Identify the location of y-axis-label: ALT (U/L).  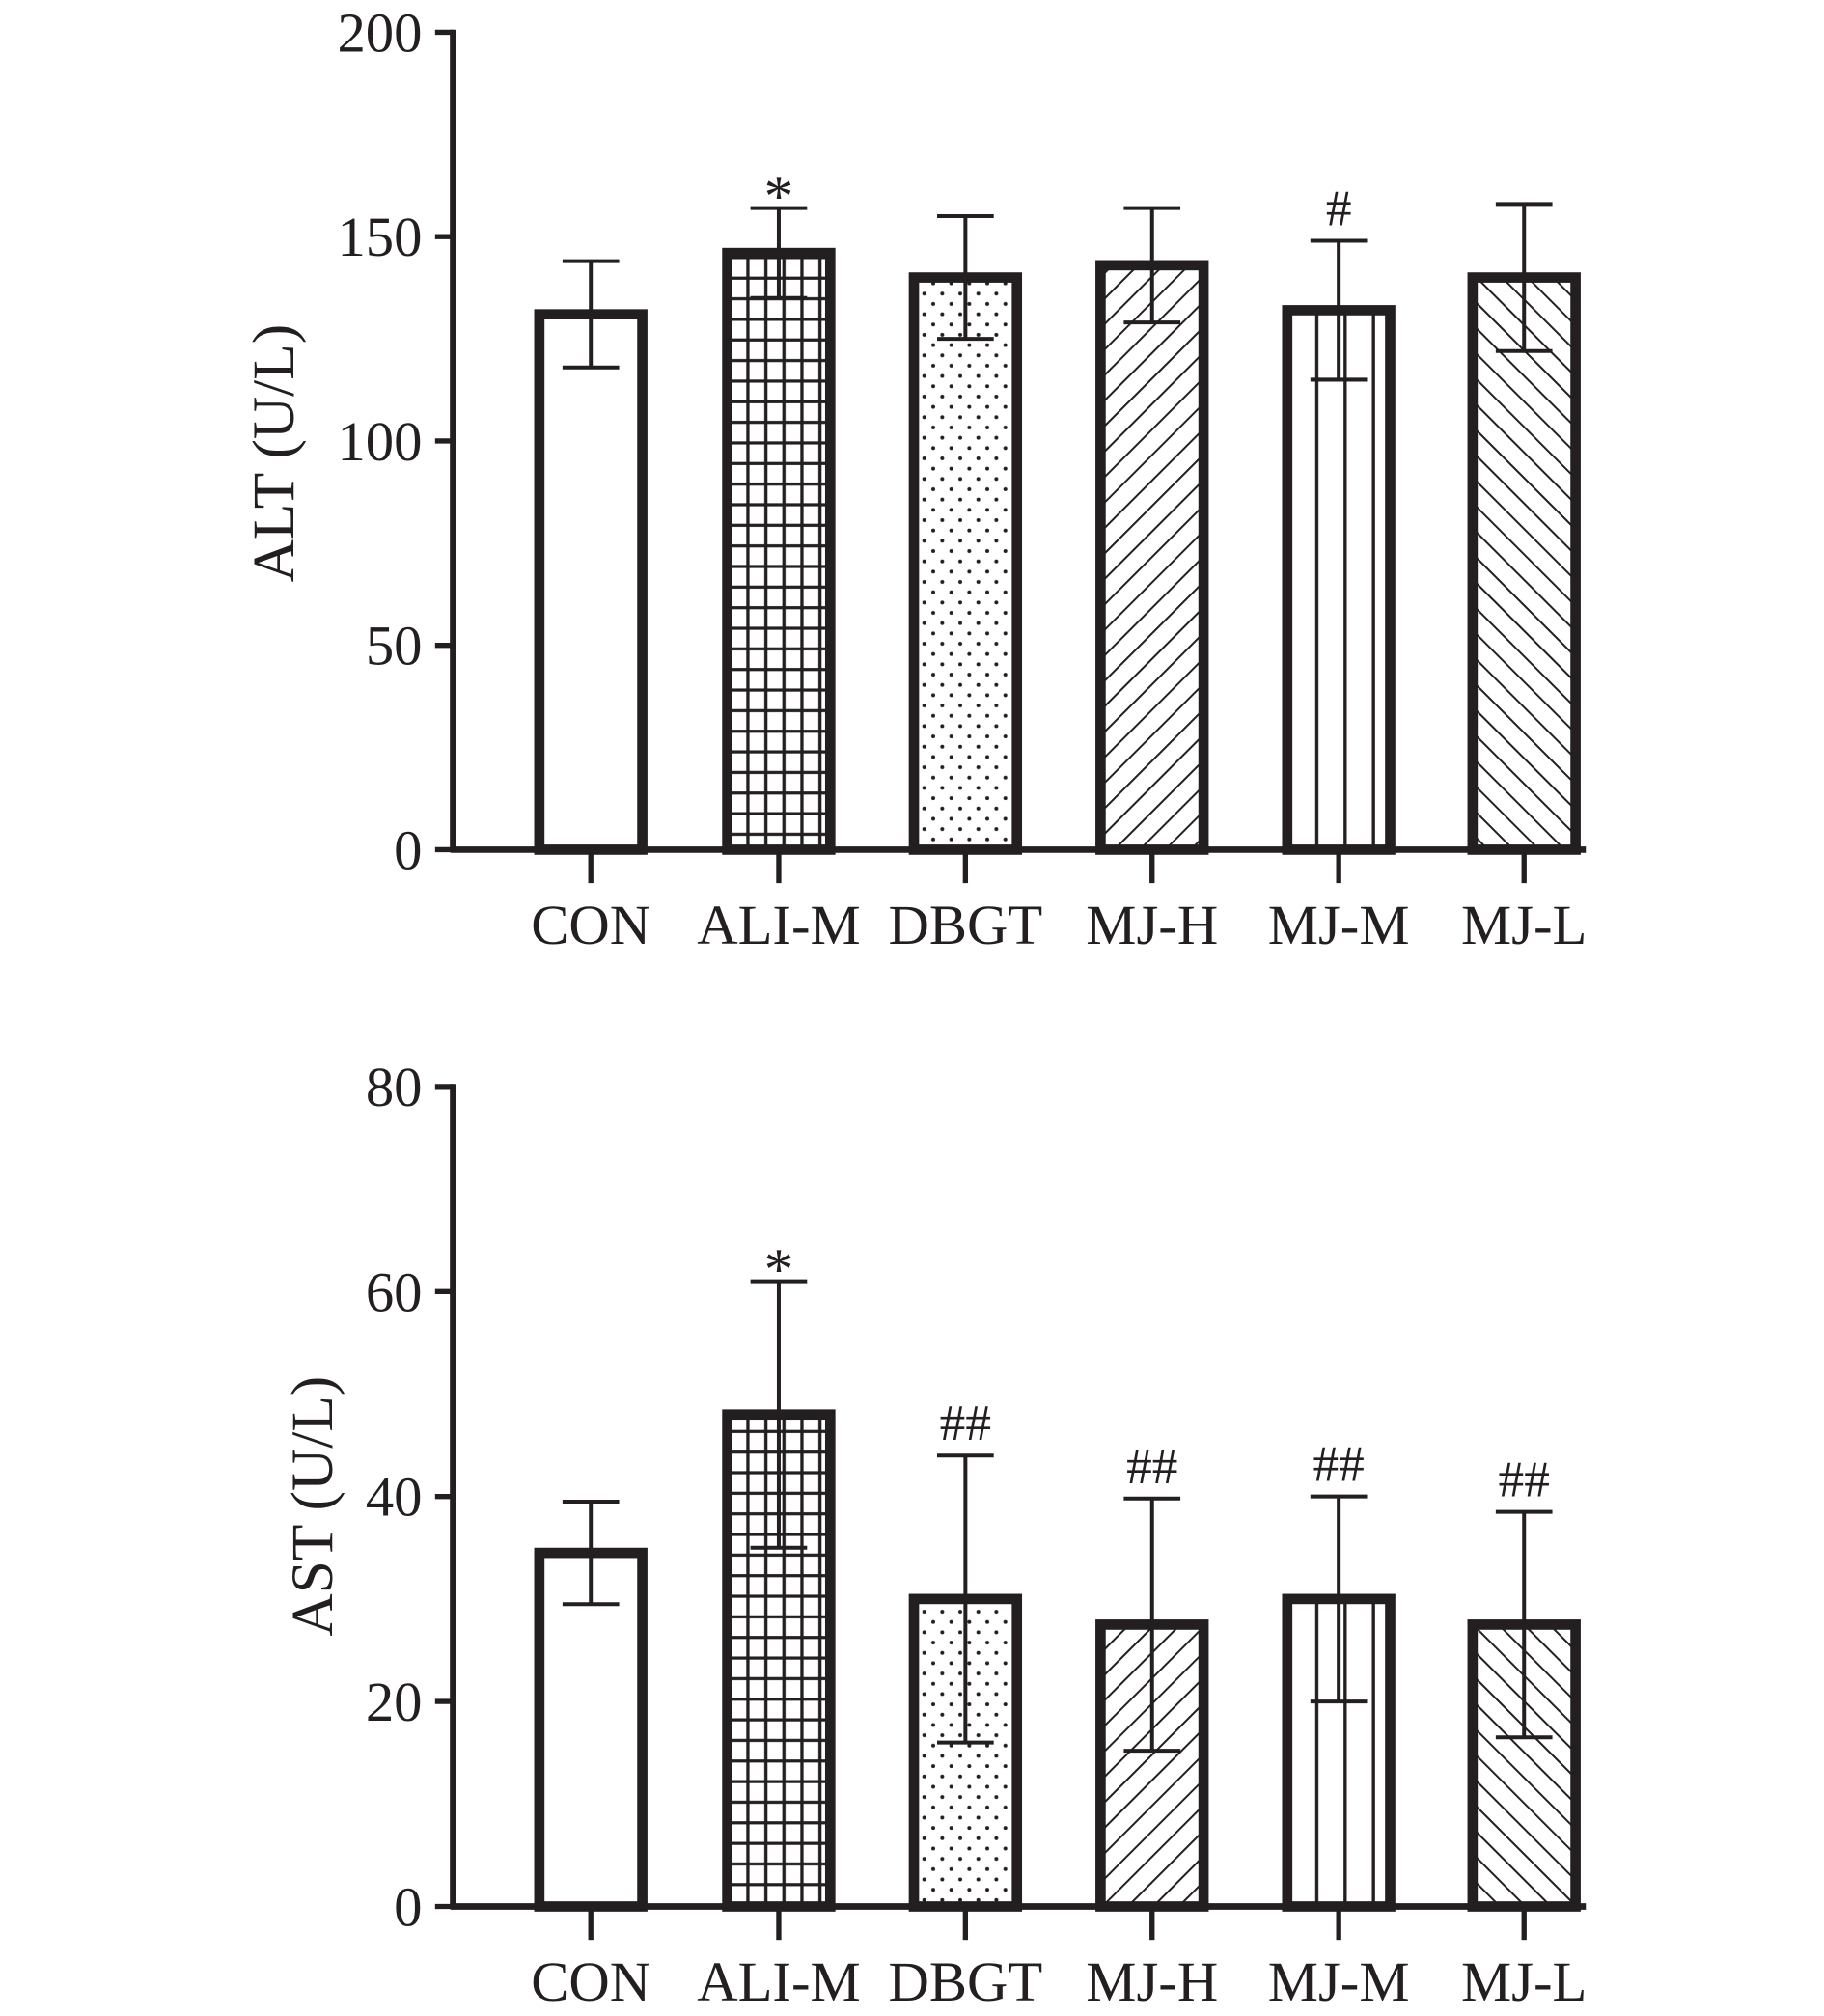
(274, 453).